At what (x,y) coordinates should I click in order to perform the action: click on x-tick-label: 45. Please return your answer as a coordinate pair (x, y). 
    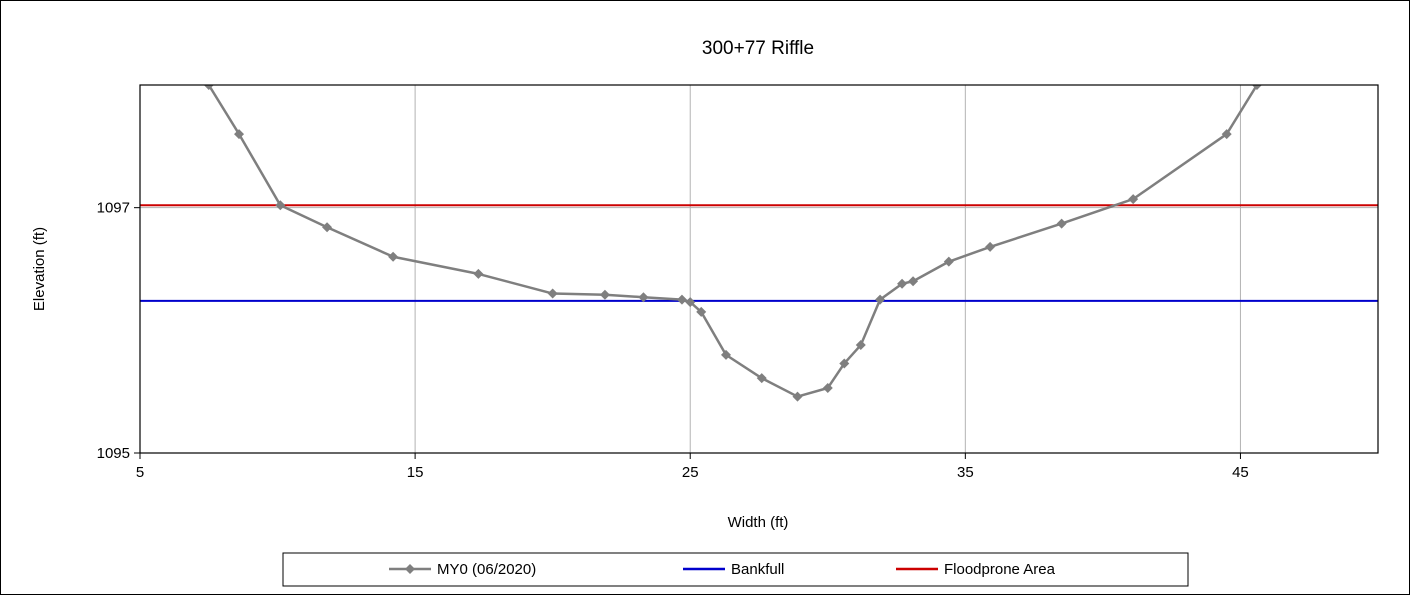
    Looking at the image, I should click on (1240, 472).